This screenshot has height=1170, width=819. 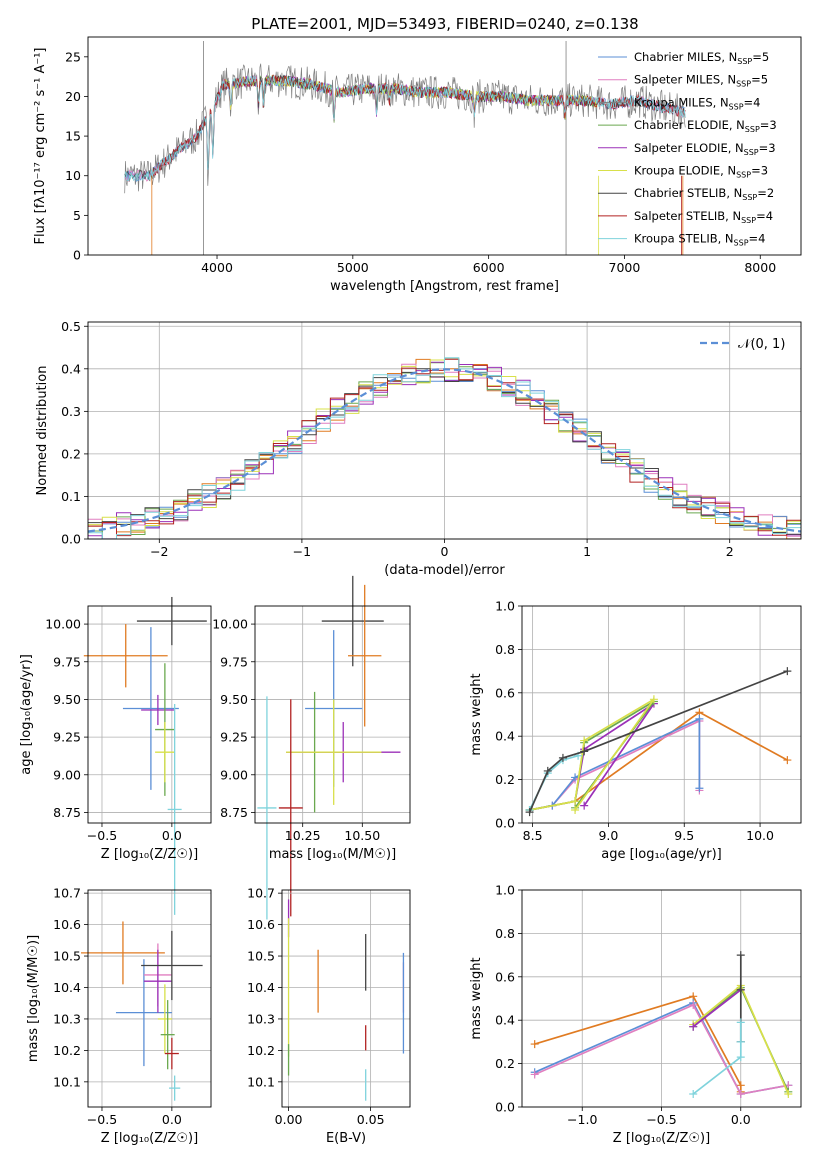 What do you see at coordinates (661, 1049) in the screenshot?
I see `weight-line` at bounding box center [661, 1049].